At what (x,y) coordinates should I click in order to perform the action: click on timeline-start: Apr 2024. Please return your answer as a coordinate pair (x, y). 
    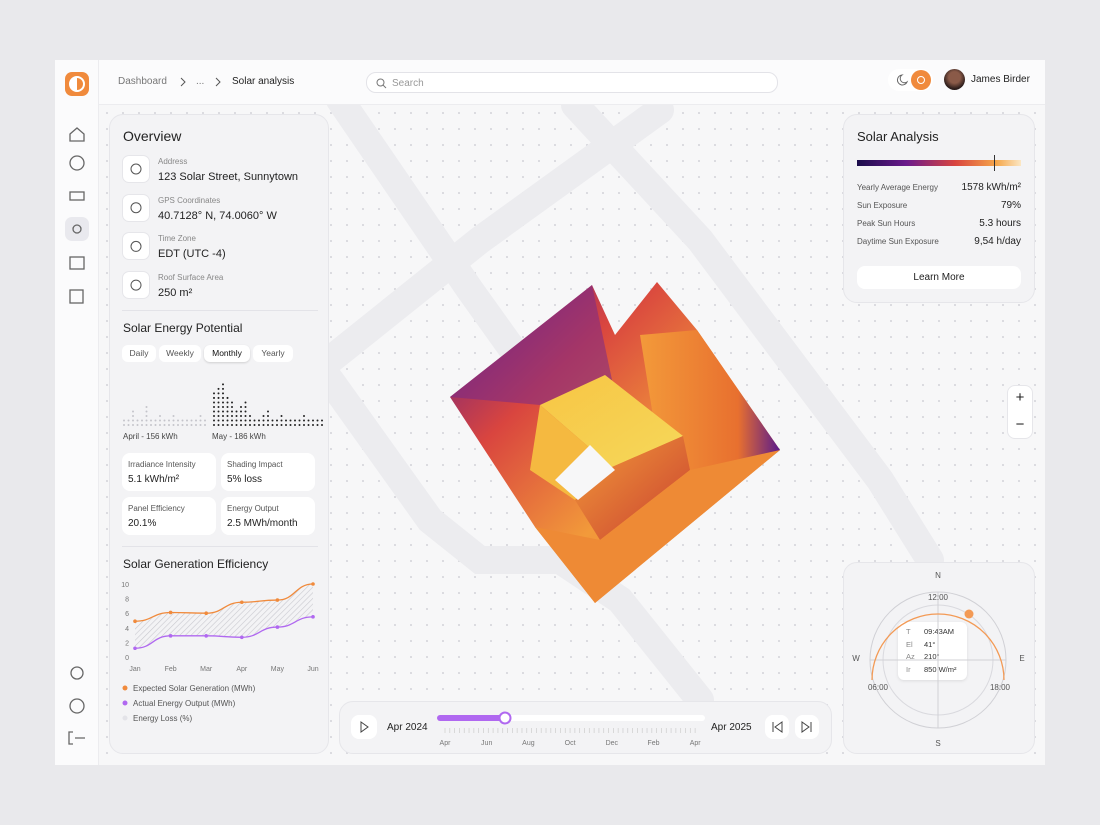
    Looking at the image, I should click on (407, 727).